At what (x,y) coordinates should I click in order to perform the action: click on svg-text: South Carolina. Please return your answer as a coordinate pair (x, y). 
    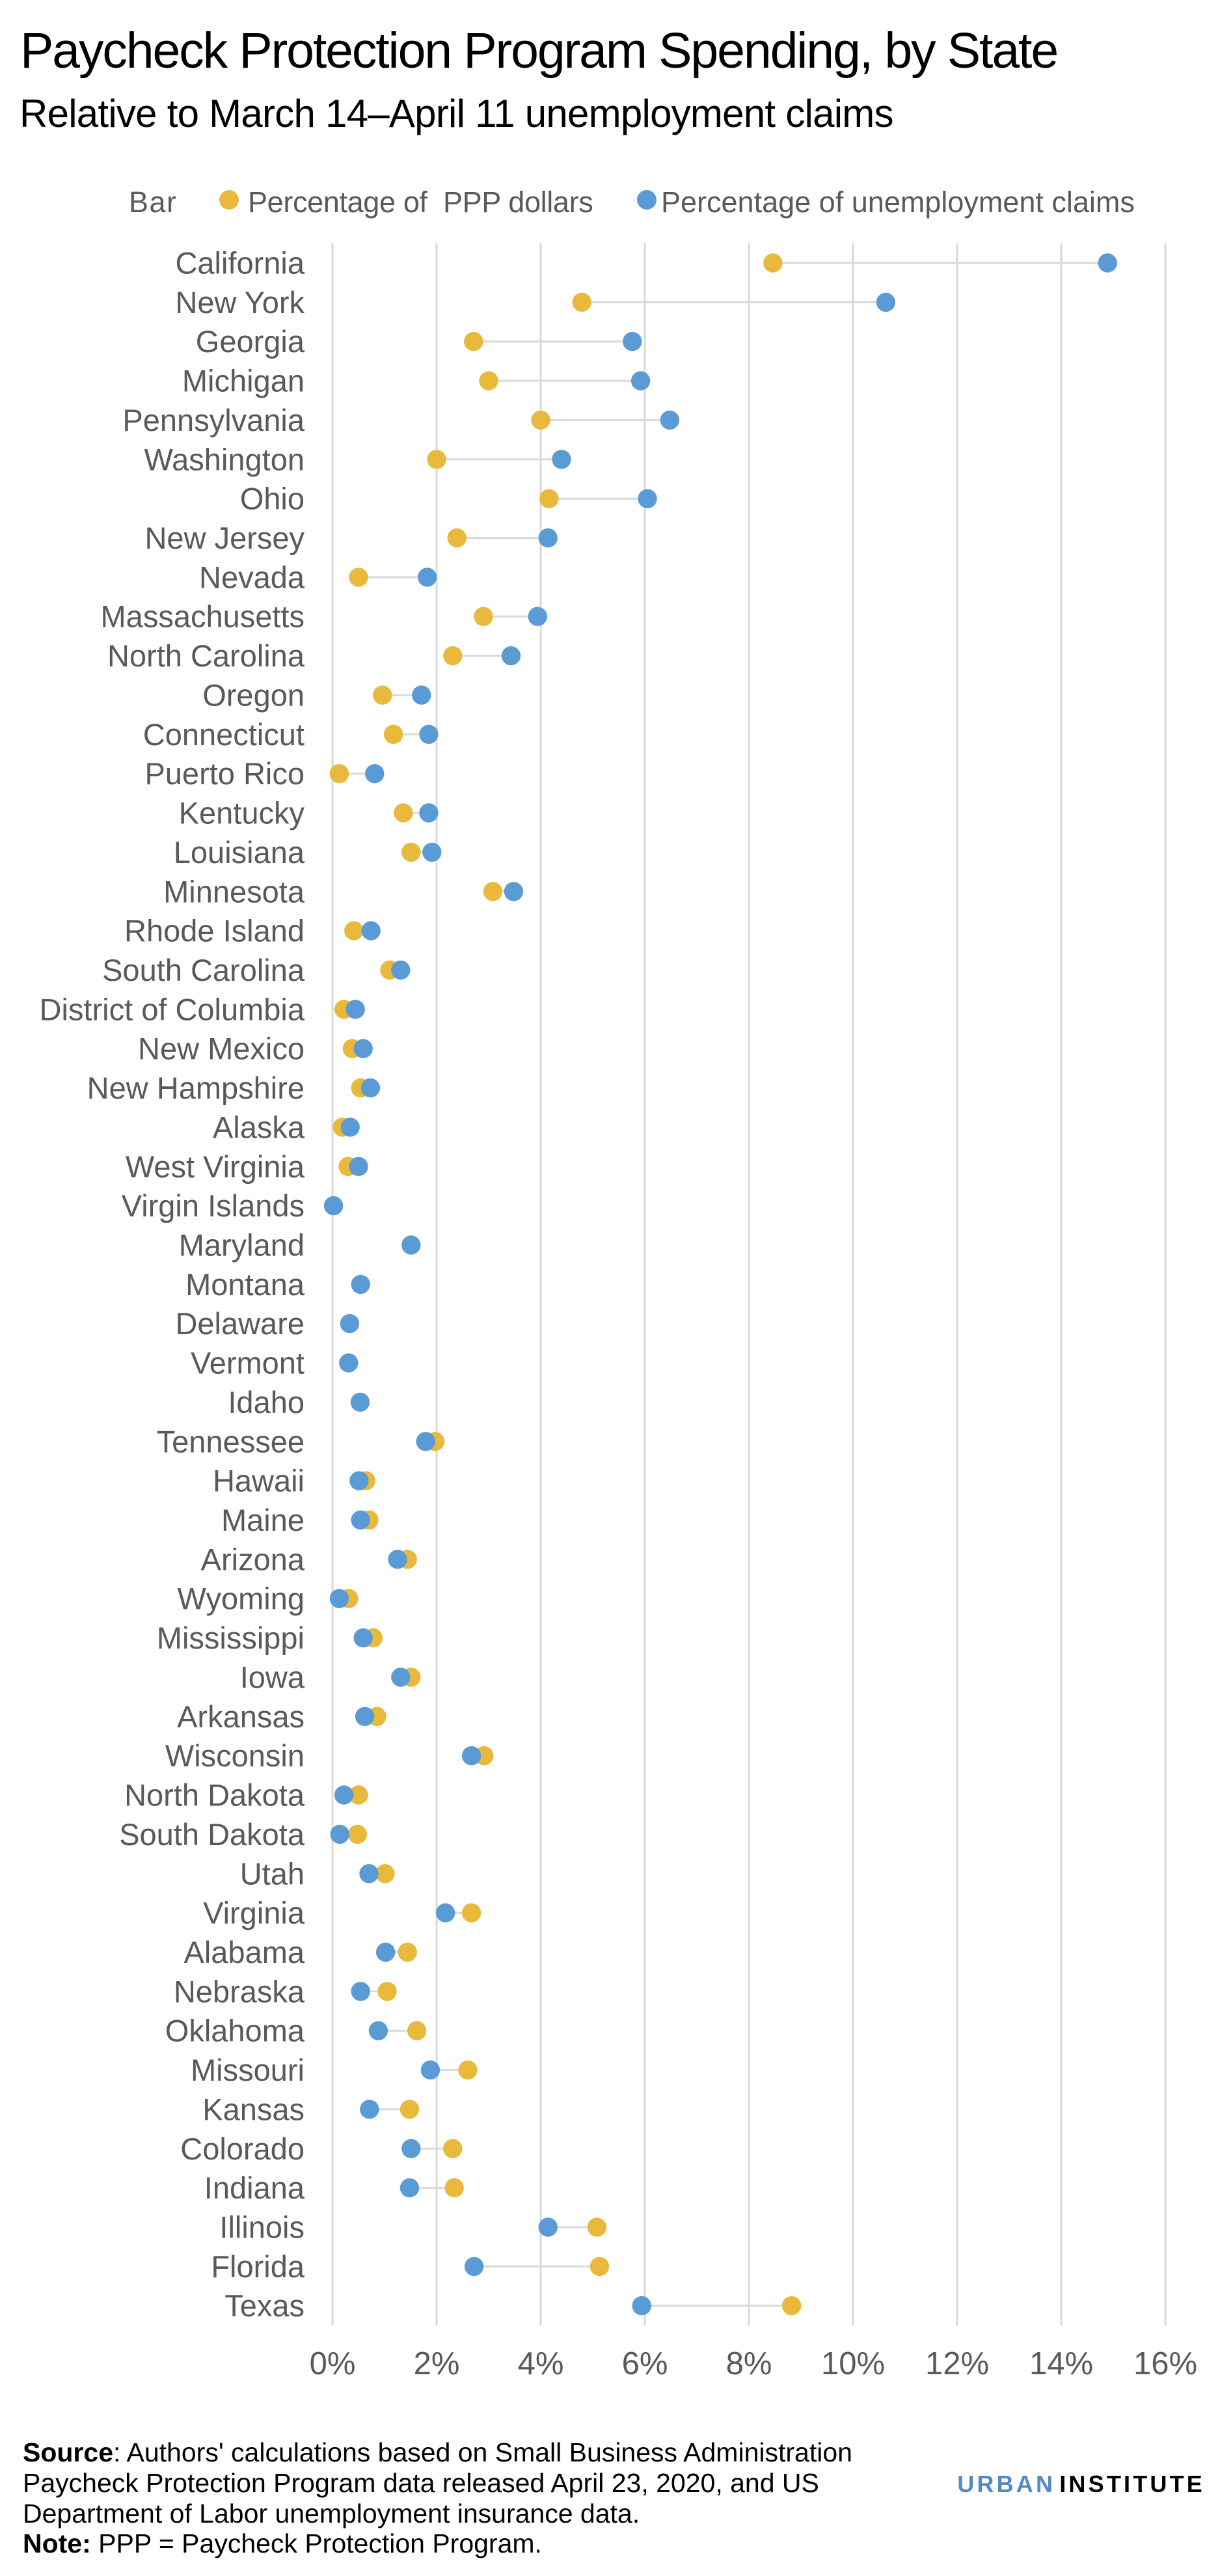
    Looking at the image, I should click on (203, 970).